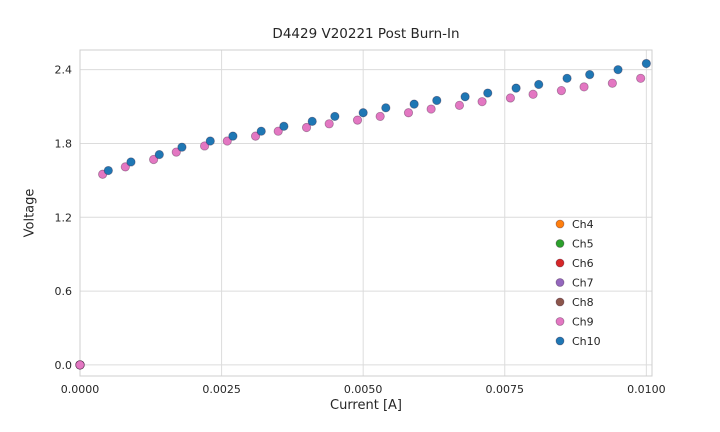 The height and width of the screenshot is (432, 720). I want to click on y-tick-label: 0.6, so click(64, 291).